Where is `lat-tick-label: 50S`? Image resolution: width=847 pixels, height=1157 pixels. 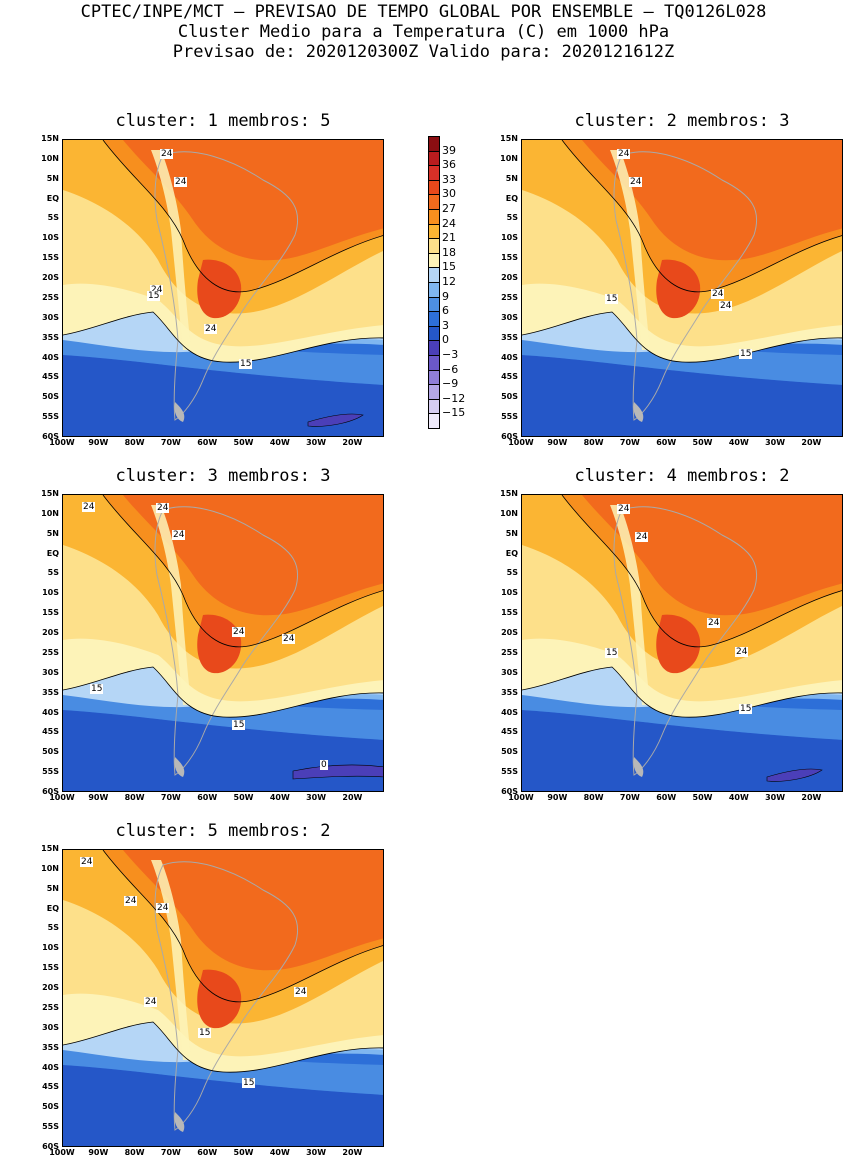
lat-tick-label: 50S is located at coordinates (50, 1107).